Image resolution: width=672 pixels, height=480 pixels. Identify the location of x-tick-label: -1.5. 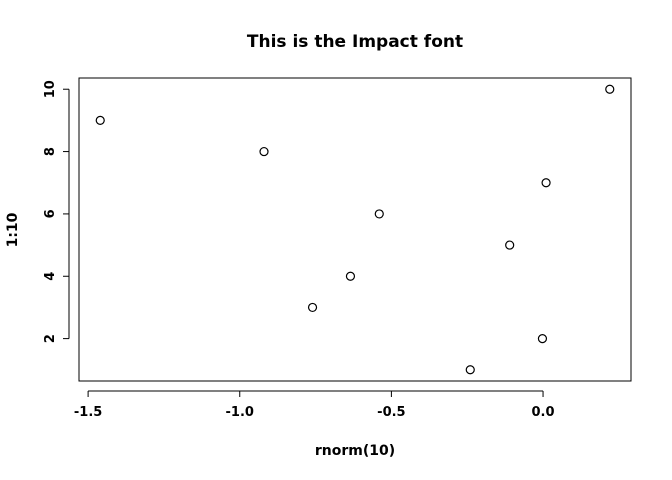
(88, 412).